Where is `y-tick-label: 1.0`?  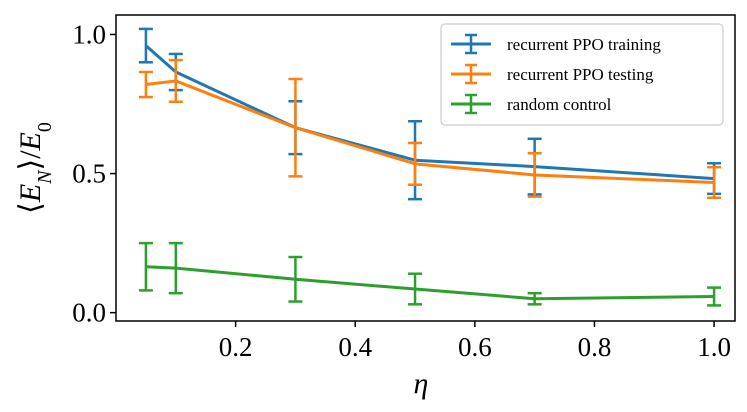 y-tick-label: 1.0 is located at coordinates (89, 34).